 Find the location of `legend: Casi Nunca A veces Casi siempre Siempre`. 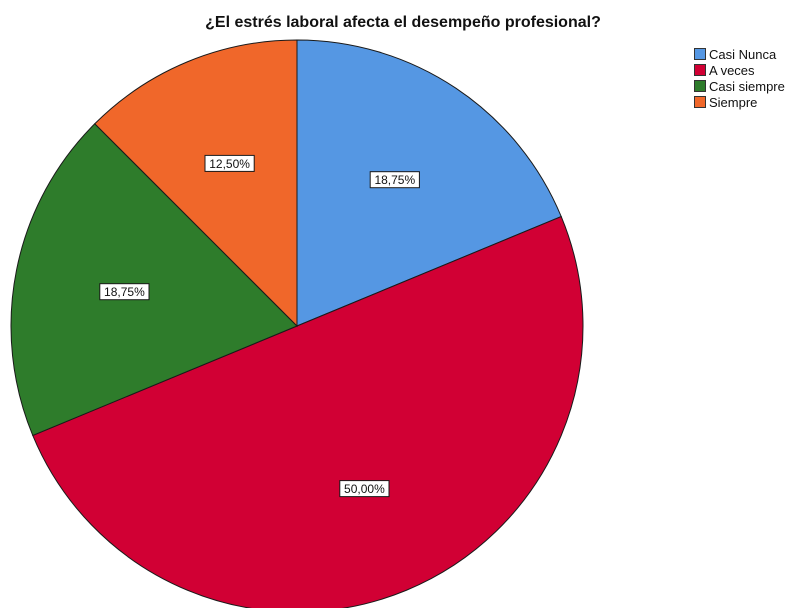

legend: Casi Nunca A veces Casi siempre Siempre is located at coordinates (739, 78).